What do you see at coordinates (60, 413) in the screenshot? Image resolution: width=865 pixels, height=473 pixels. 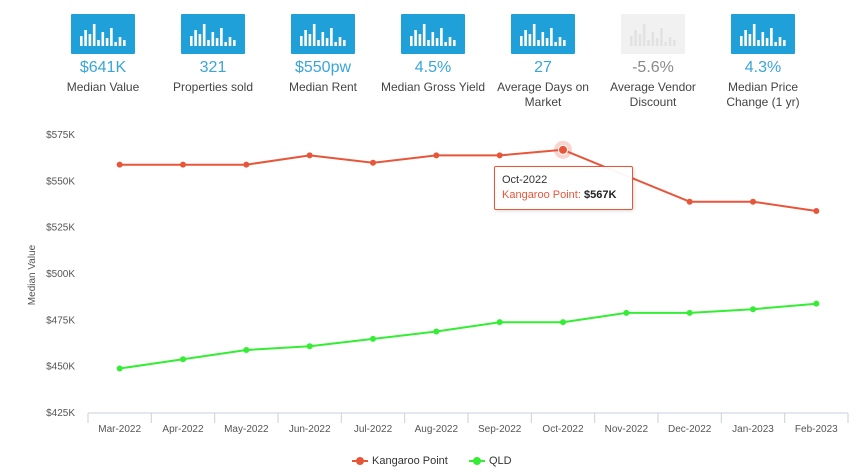 I see `y-tick-label: $425K` at bounding box center [60, 413].